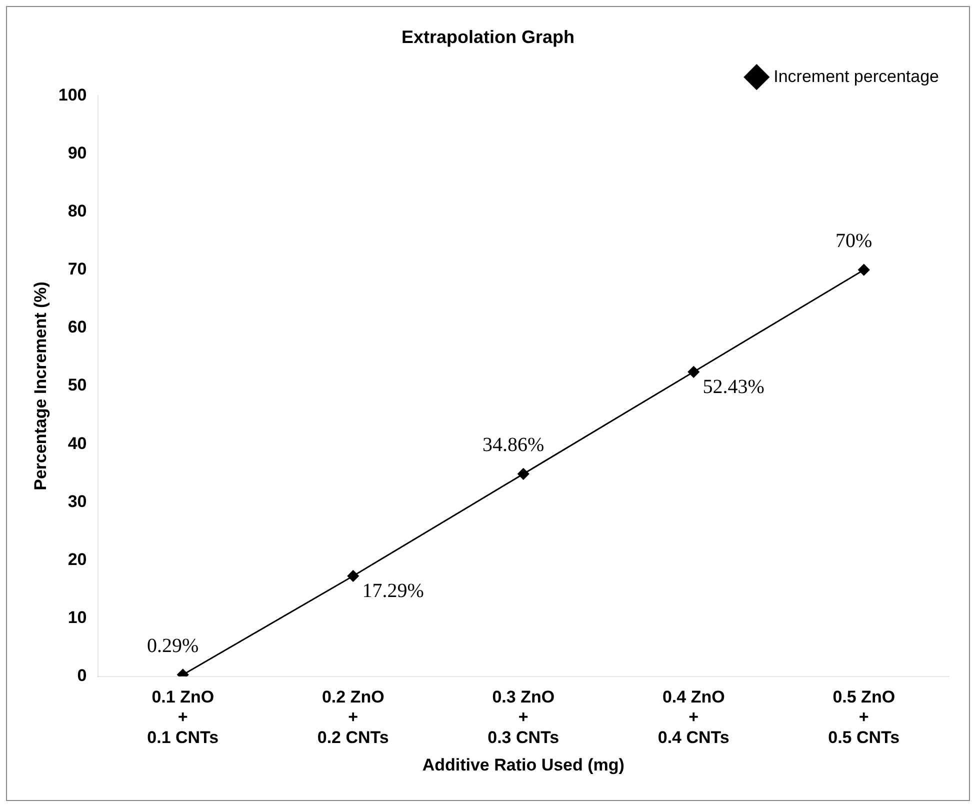 The image size is (980, 809). Describe the element at coordinates (524, 717) in the screenshot. I see `x-tick-label: 0.3 ZnO + 0.3 CNTs` at that location.